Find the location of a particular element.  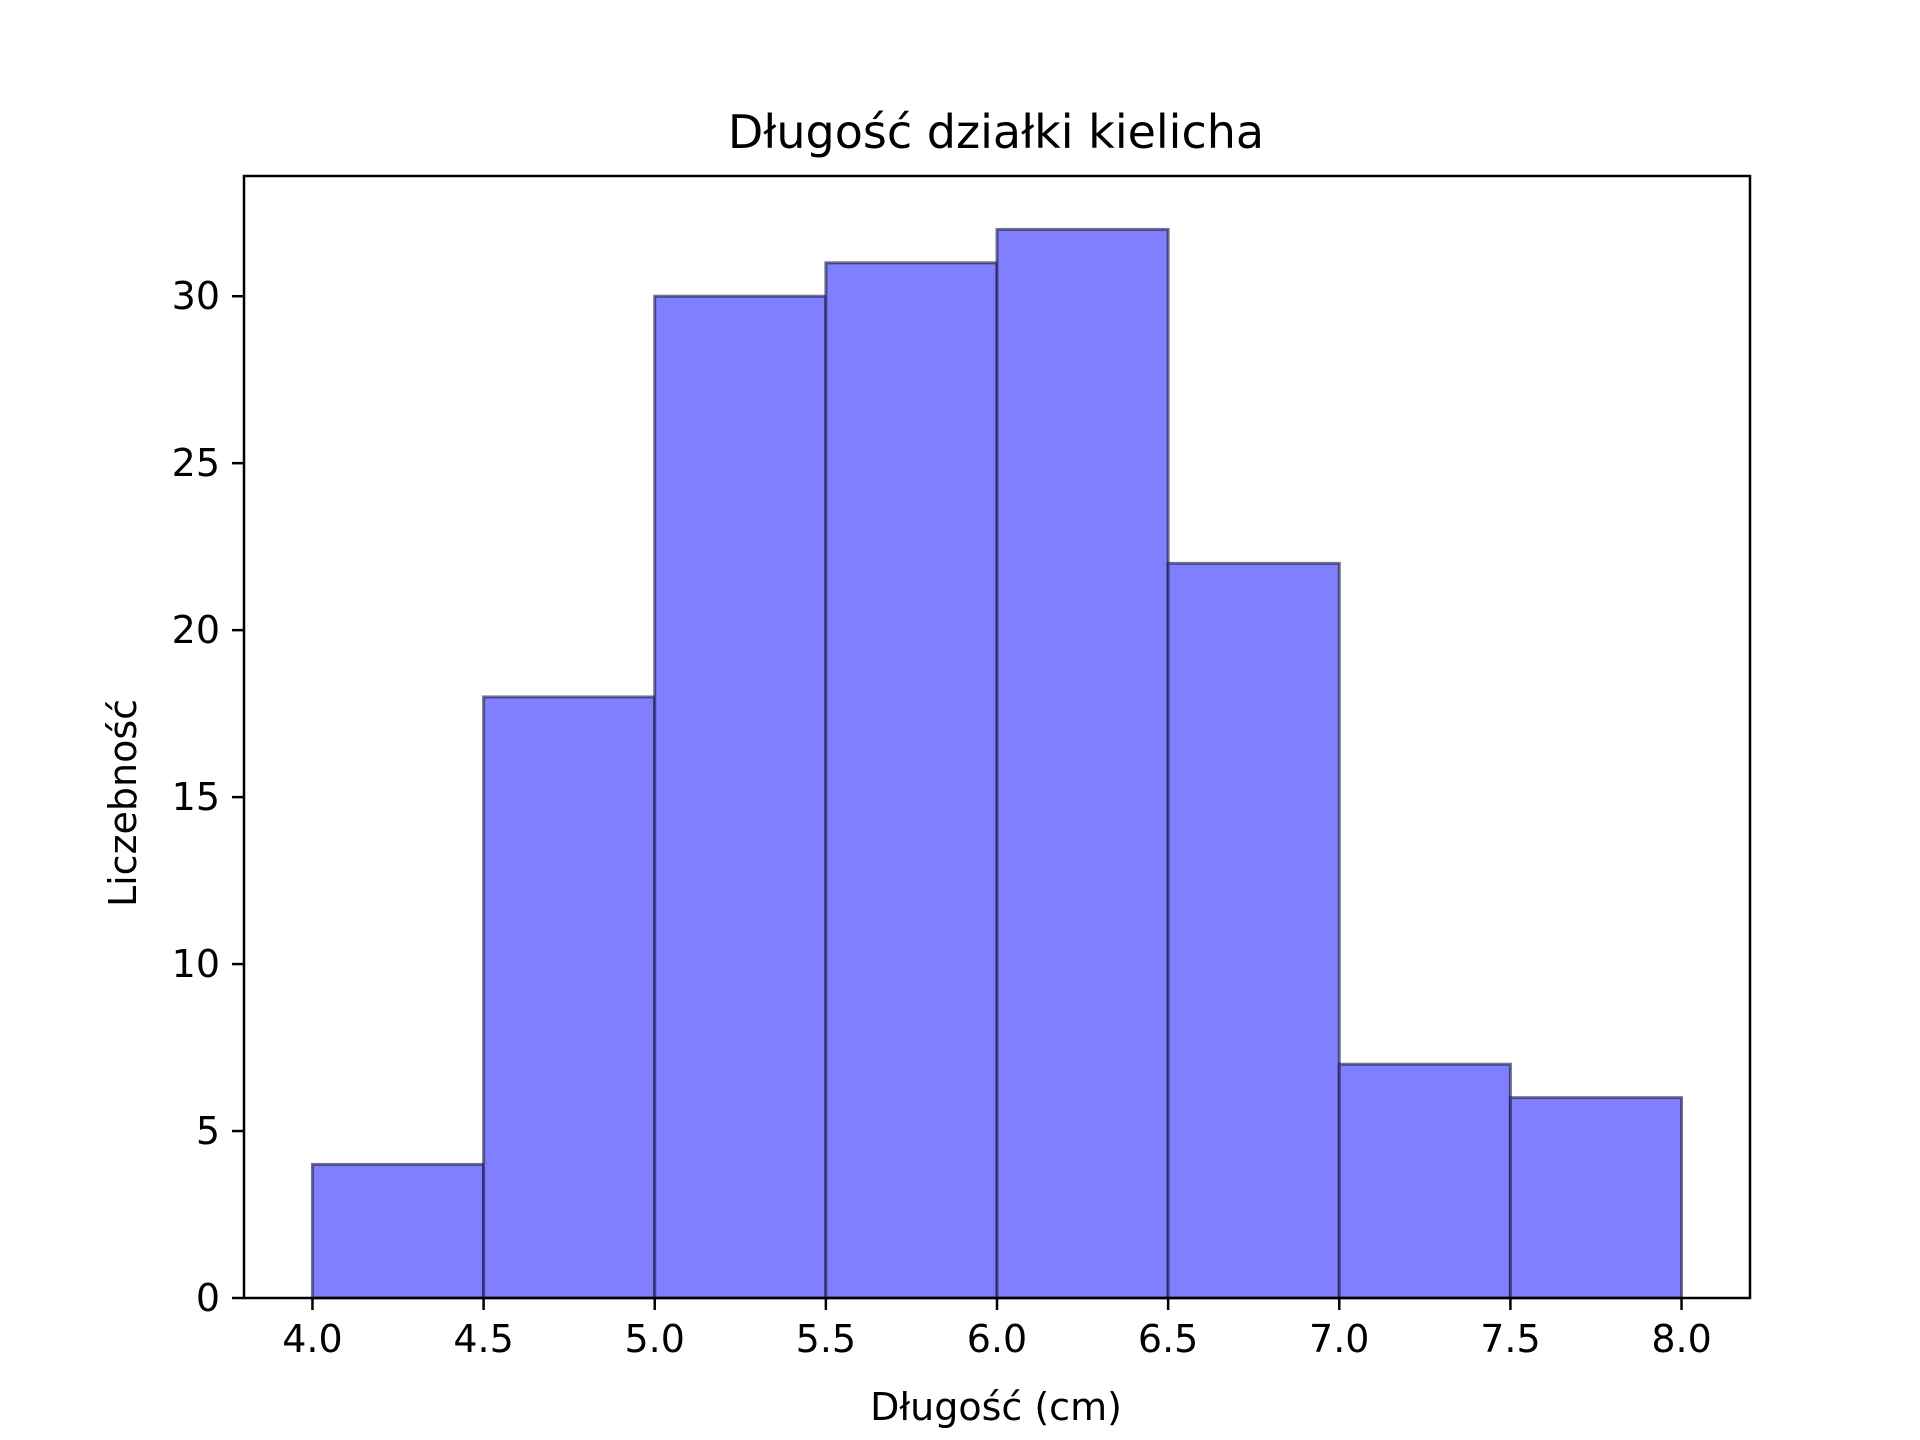

y-tick-label-2: 10 is located at coordinates (196, 964).